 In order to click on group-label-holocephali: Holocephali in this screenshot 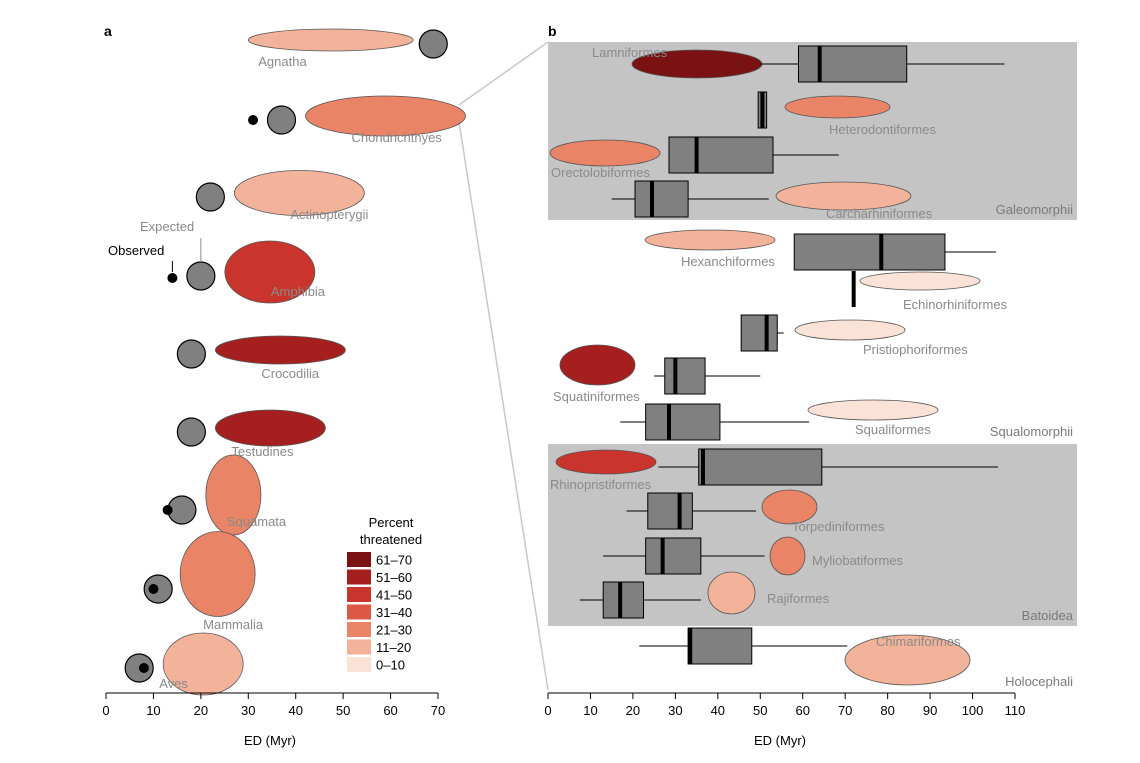, I will do `click(1039, 681)`.